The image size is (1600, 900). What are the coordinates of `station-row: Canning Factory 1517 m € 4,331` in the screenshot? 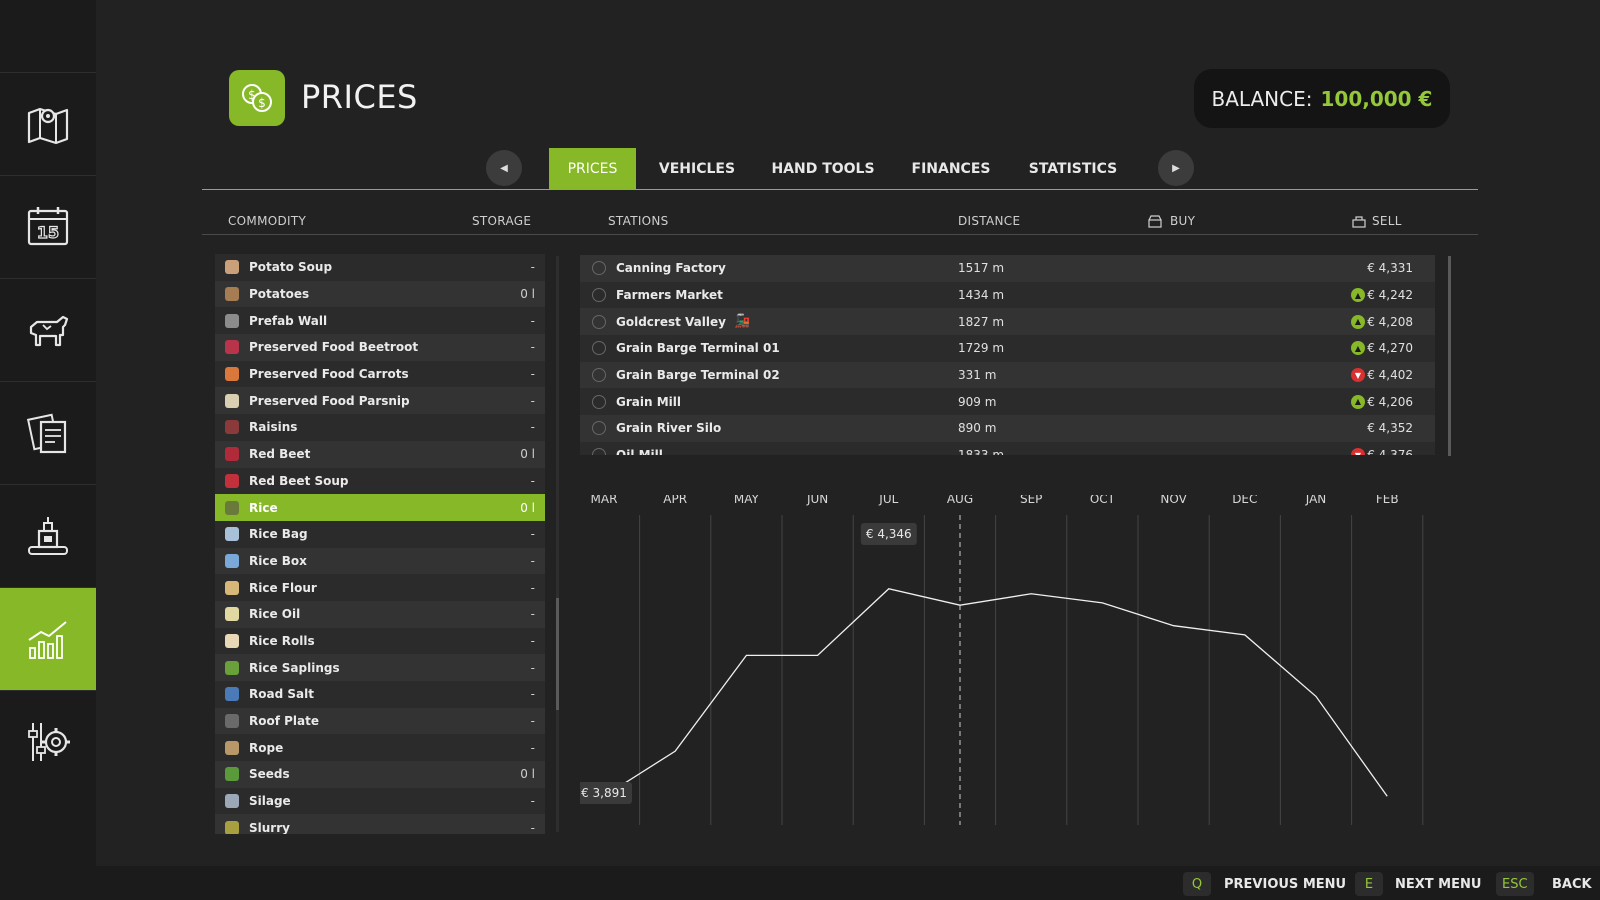 It's located at (1007, 268).